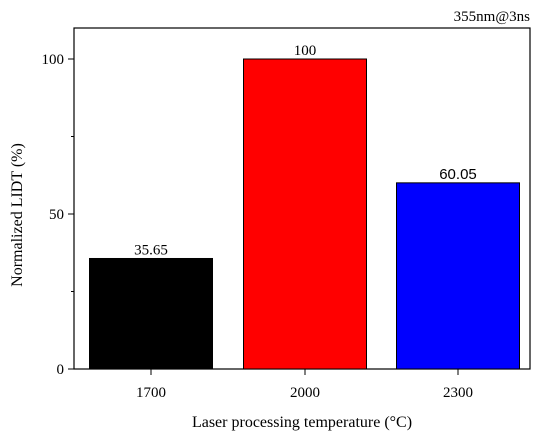  I want to click on x-tick-label-2000: 2000, so click(305, 393).